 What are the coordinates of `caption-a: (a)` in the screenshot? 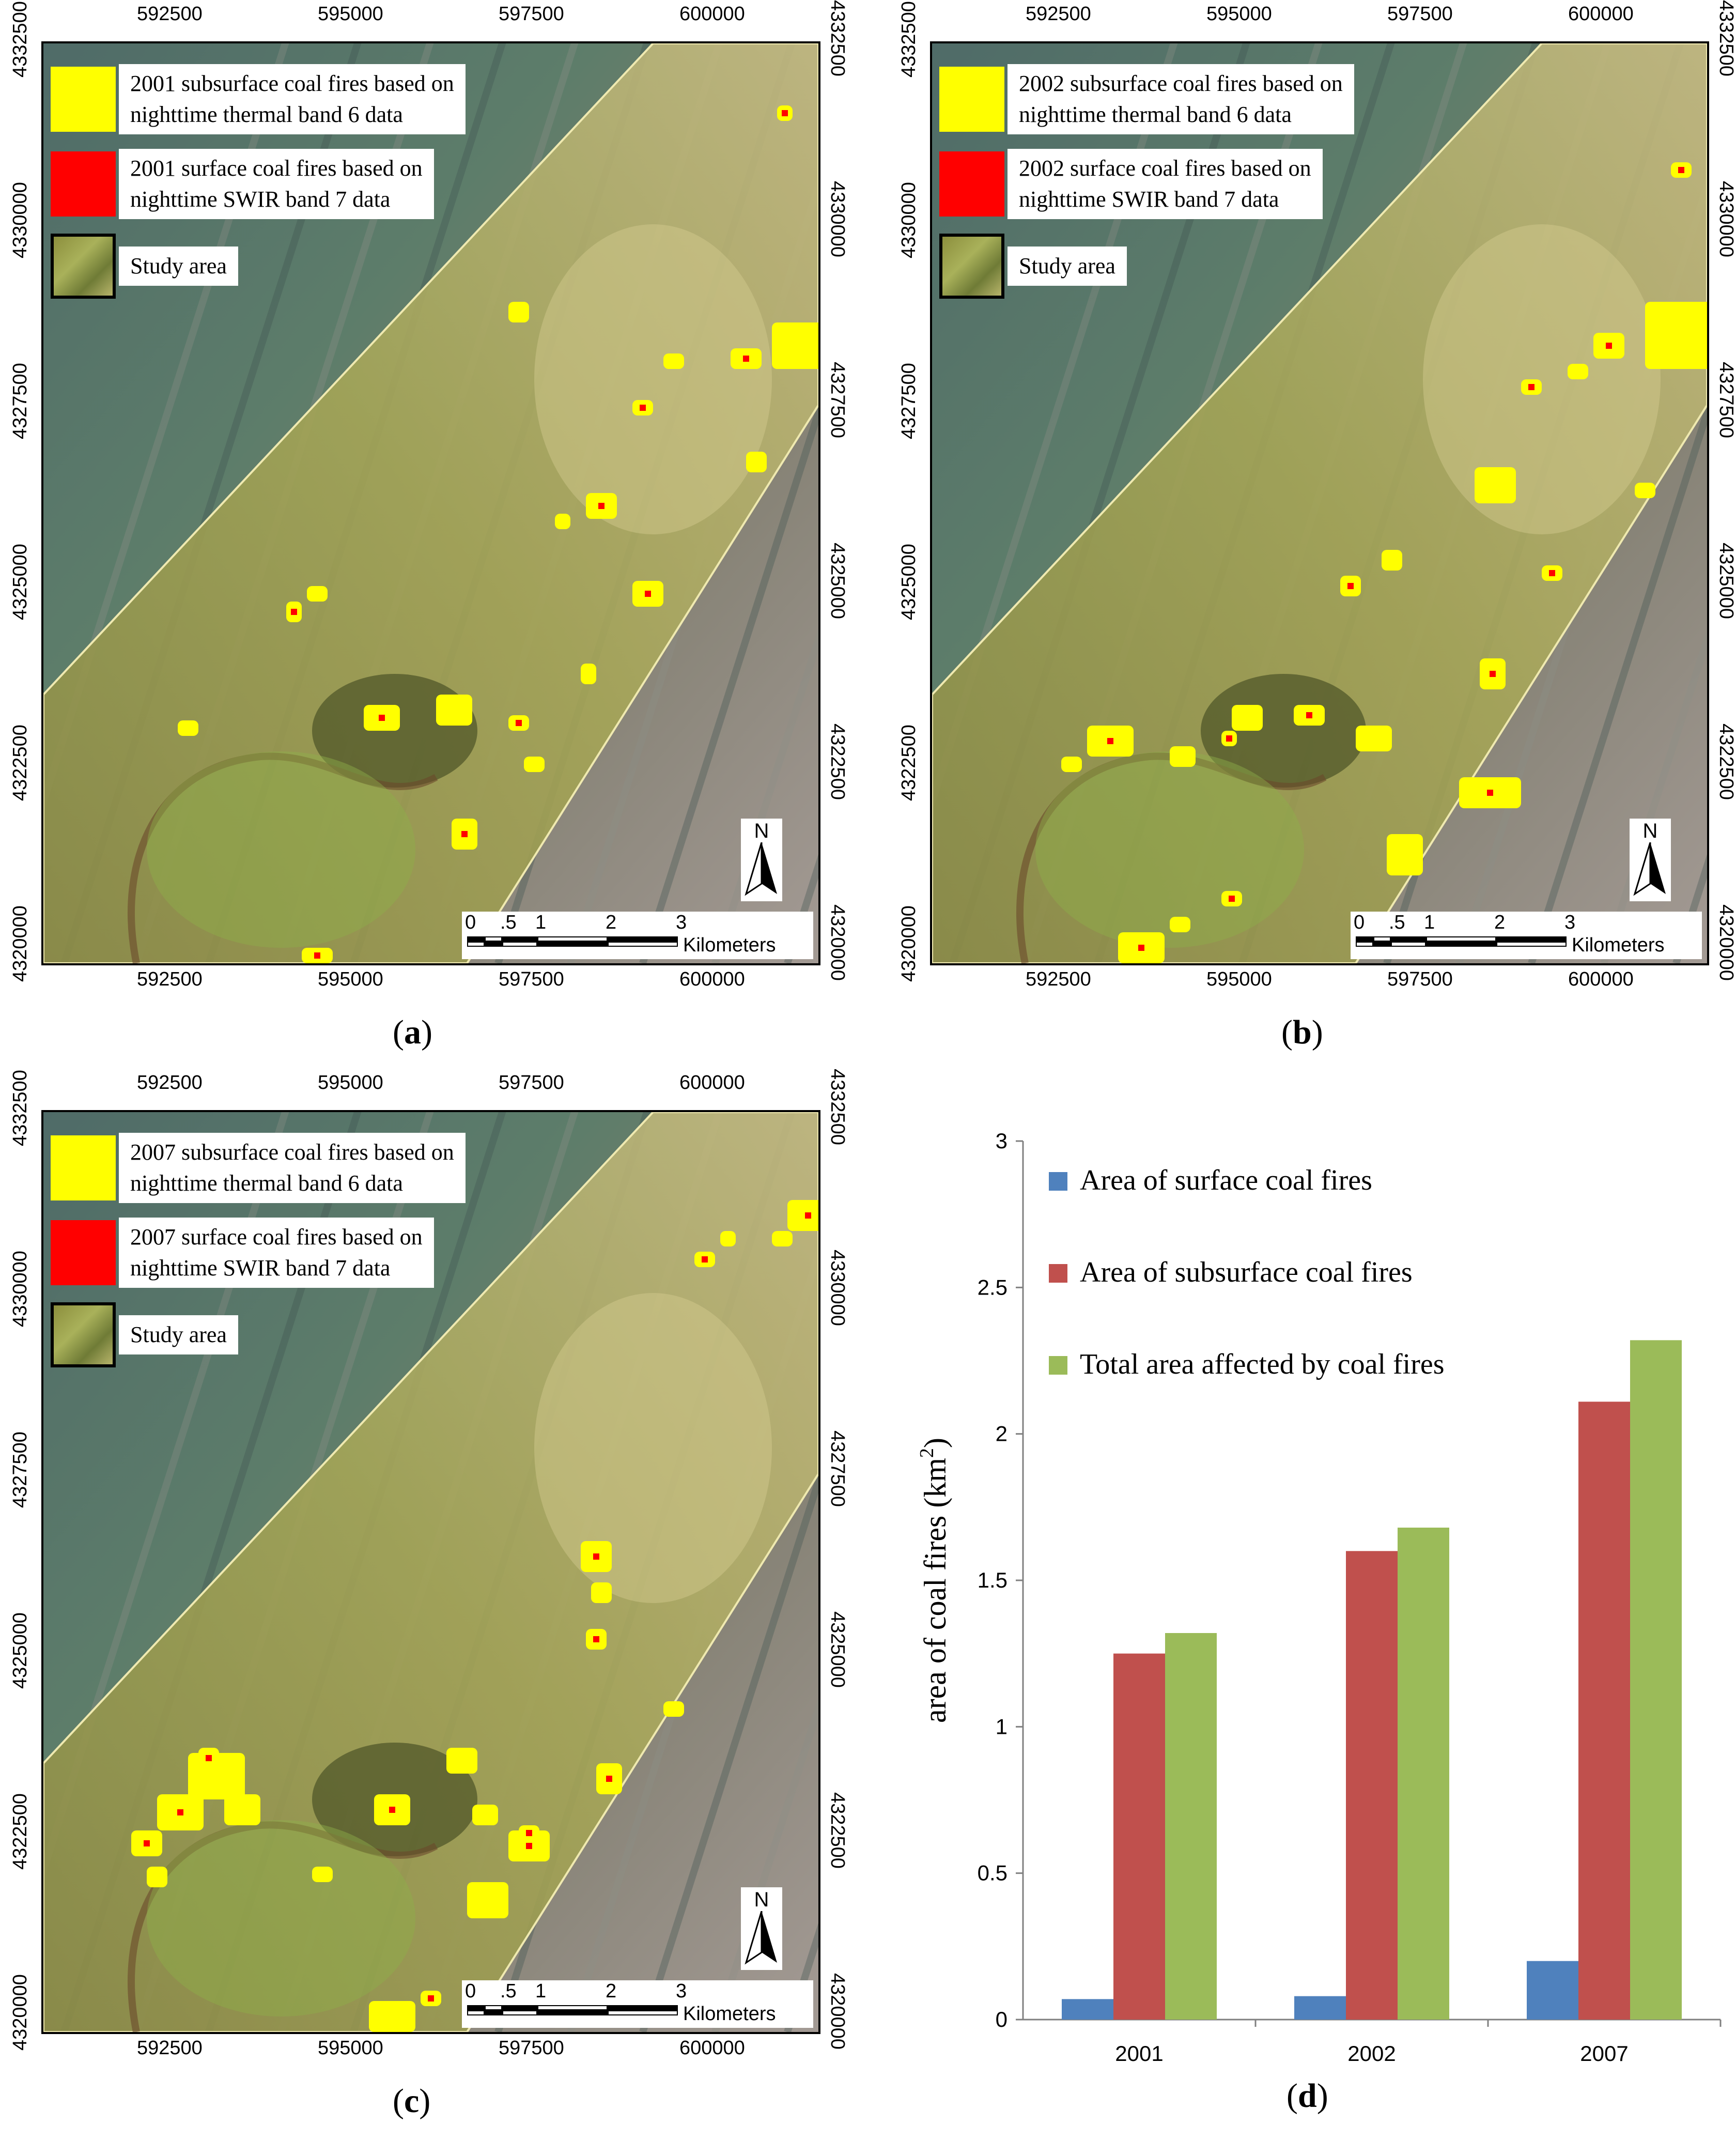 It's located at (413, 1032).